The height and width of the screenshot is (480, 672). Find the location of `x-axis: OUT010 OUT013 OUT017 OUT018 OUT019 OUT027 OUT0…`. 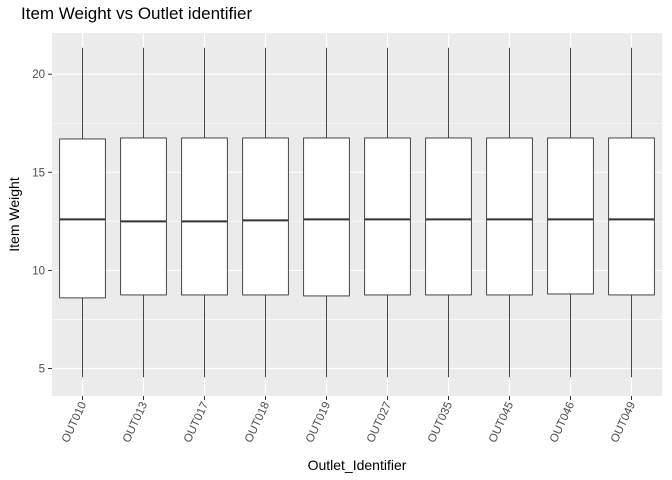

x-axis: OUT010 OUT013 OUT017 OUT018 OUT019 OUT027 OUT0… is located at coordinates (349, 420).